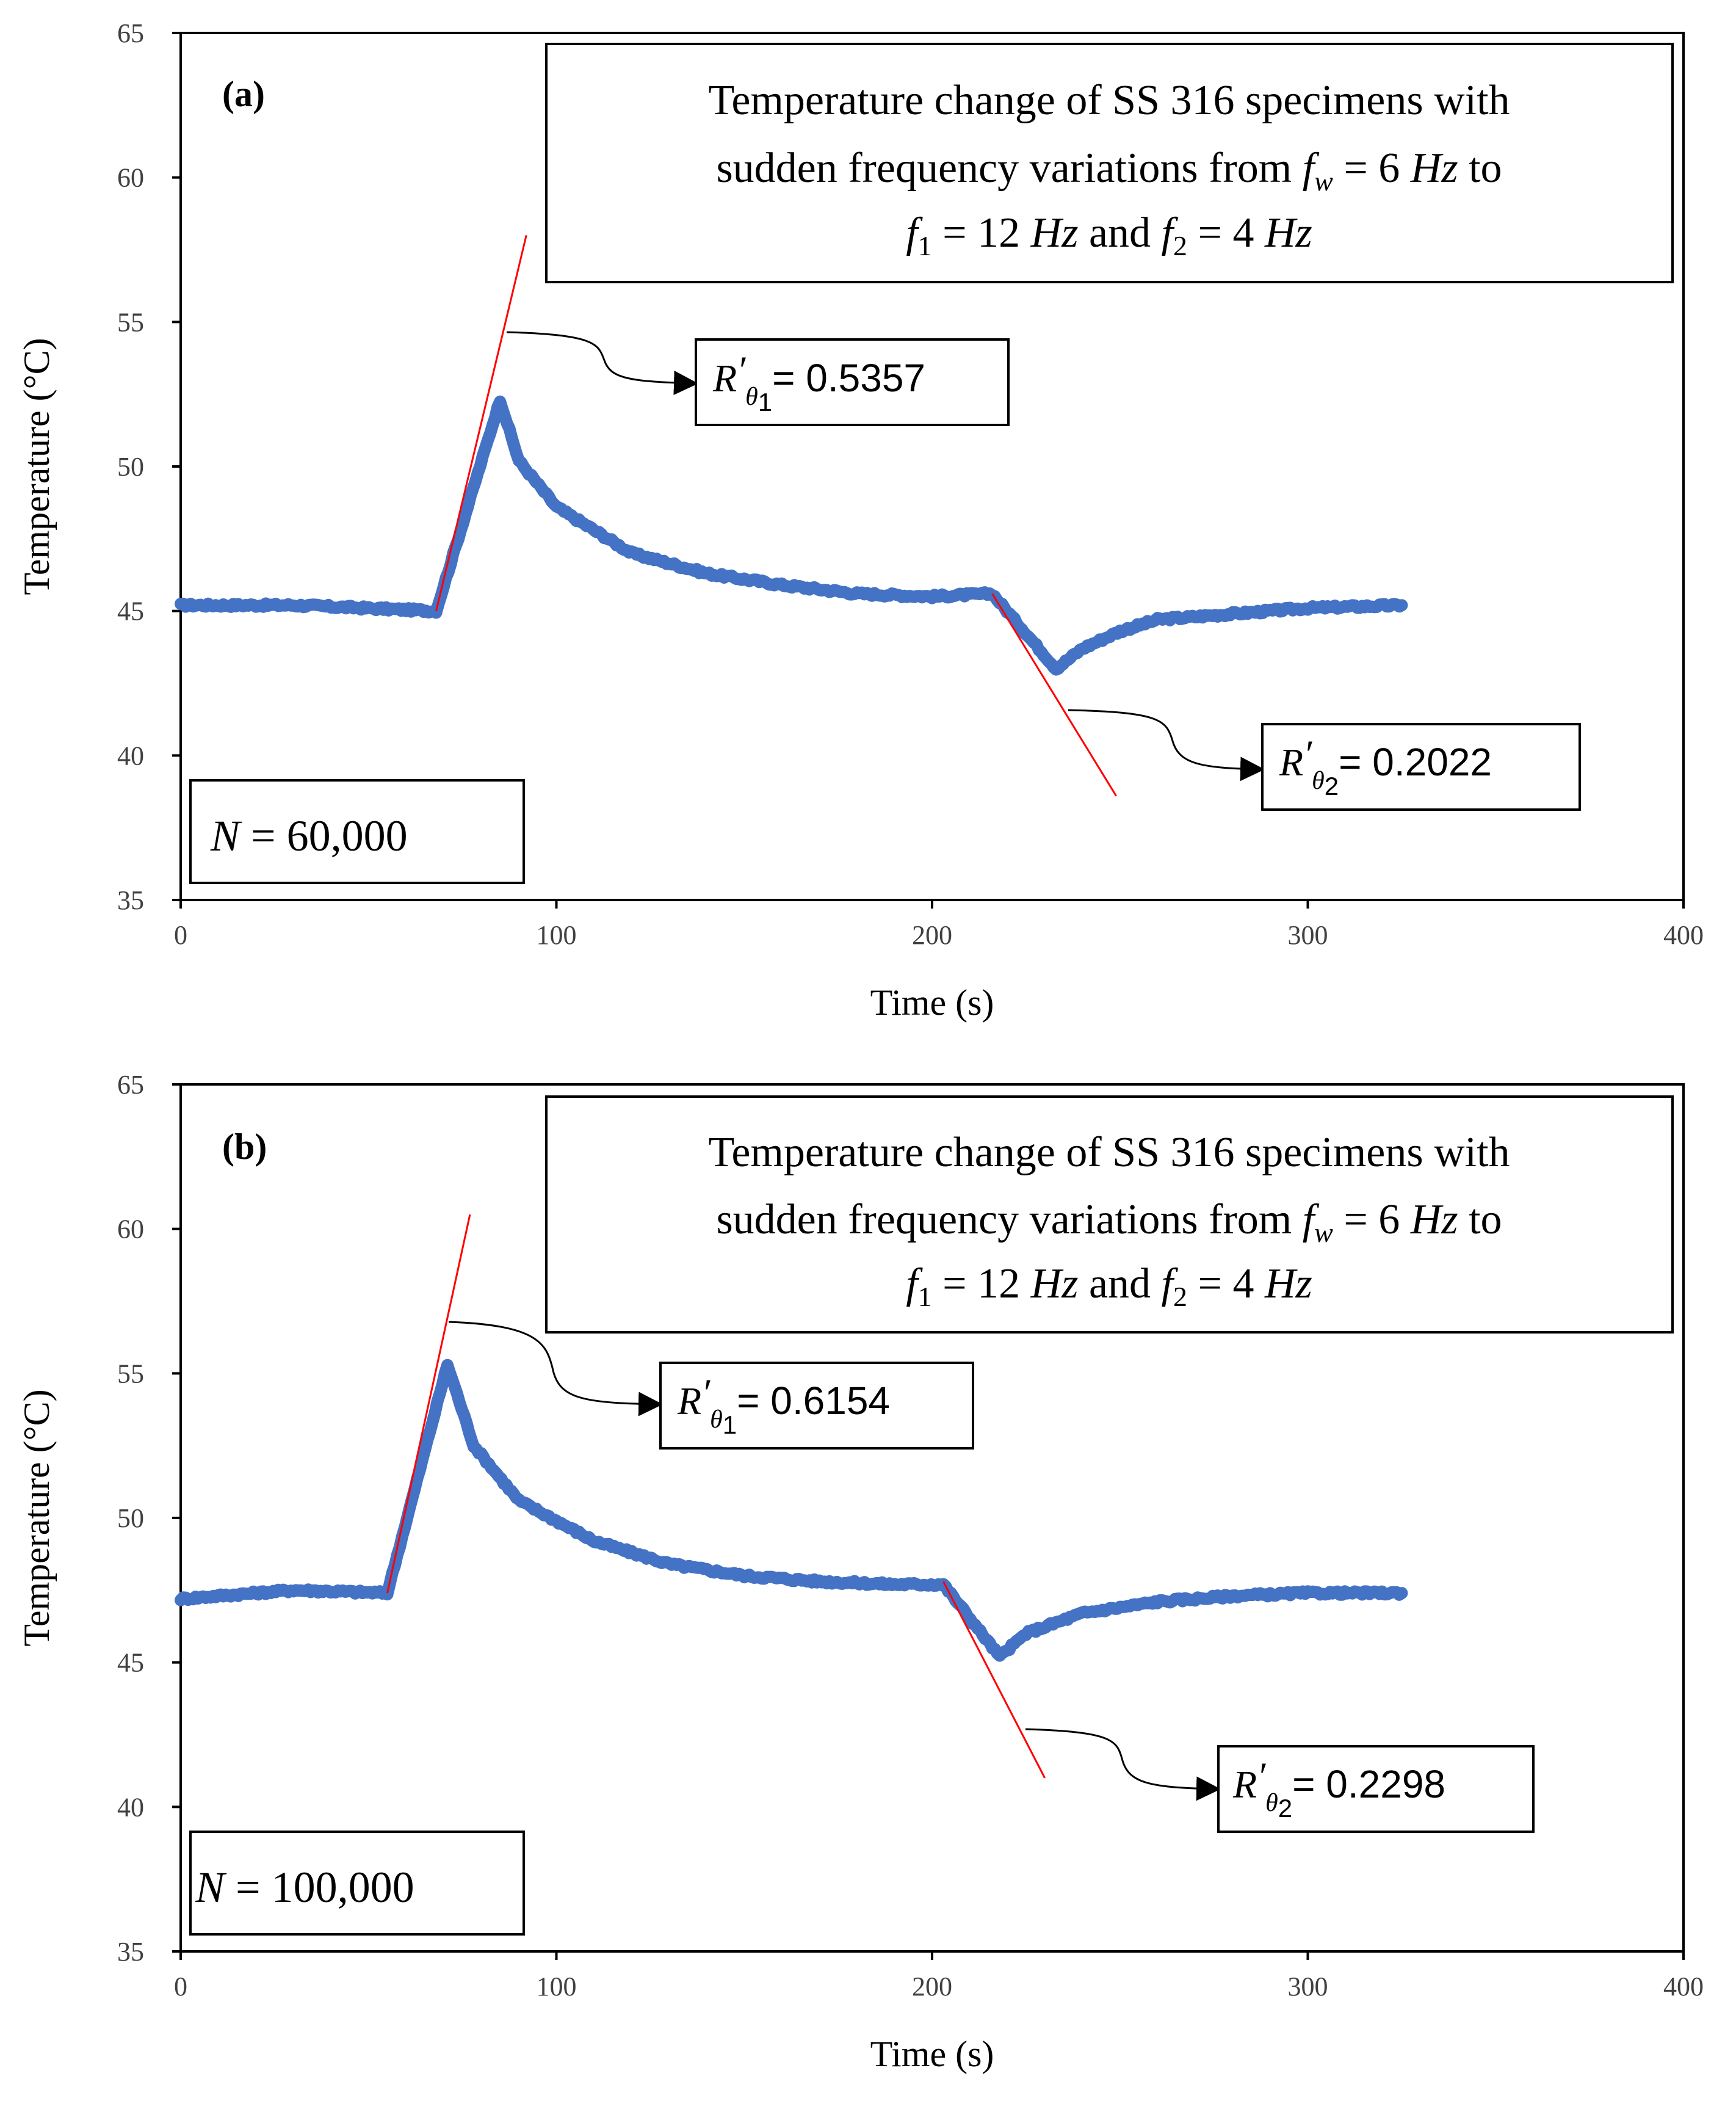 Image resolution: width=1736 pixels, height=2112 pixels. I want to click on cycle-count-box-a: N = 60,000, so click(357, 831).